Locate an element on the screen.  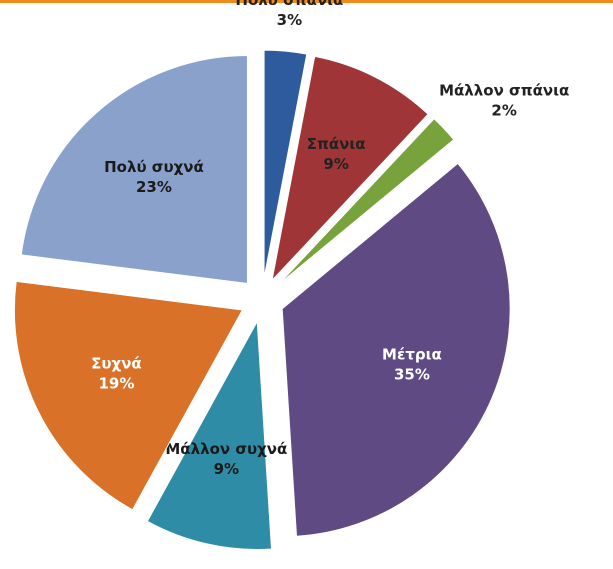
slice-value-label: 23% is located at coordinates (154, 187).